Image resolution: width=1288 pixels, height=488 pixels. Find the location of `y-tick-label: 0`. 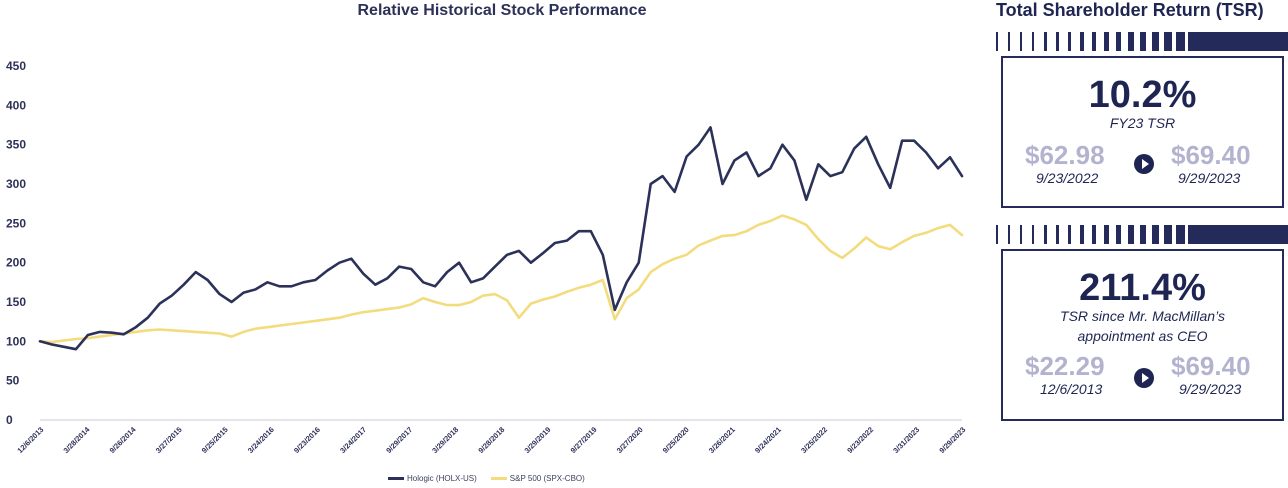

y-tick-label: 0 is located at coordinates (9, 420).